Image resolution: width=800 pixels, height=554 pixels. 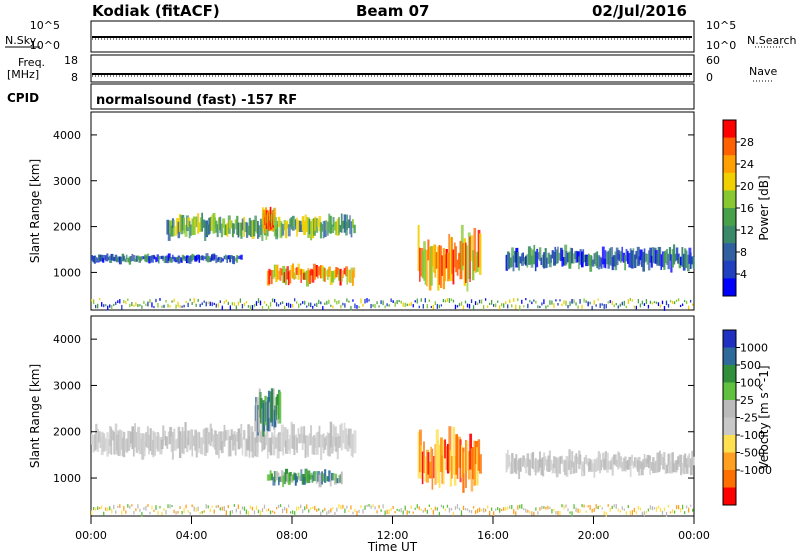 What do you see at coordinates (694, 535) in the screenshot?
I see `x-tick-label-6: 00:00` at bounding box center [694, 535].